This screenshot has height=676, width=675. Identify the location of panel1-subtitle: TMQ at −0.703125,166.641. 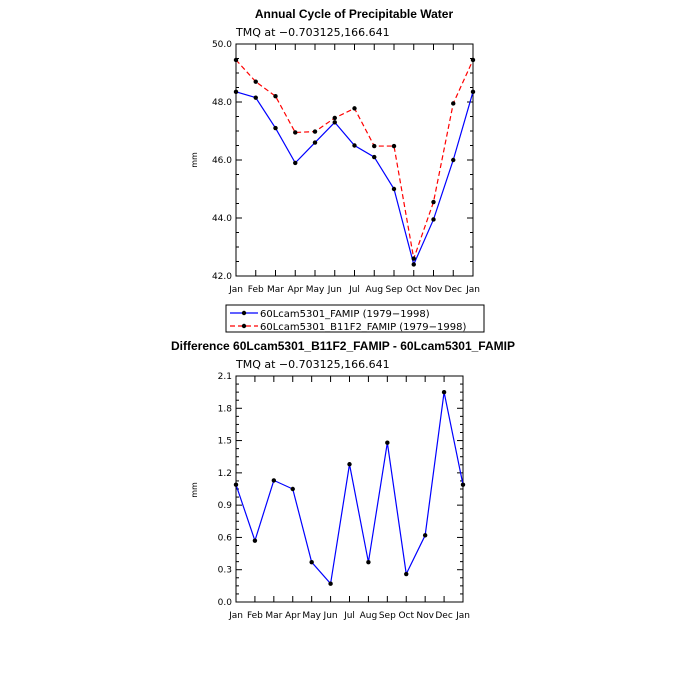
(312, 32).